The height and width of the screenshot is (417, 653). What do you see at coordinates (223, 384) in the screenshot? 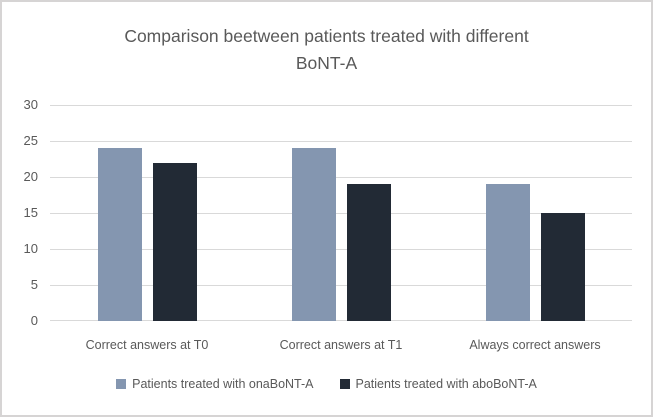
I see `legend-label: Patients treated with onaBoNT-A` at bounding box center [223, 384].